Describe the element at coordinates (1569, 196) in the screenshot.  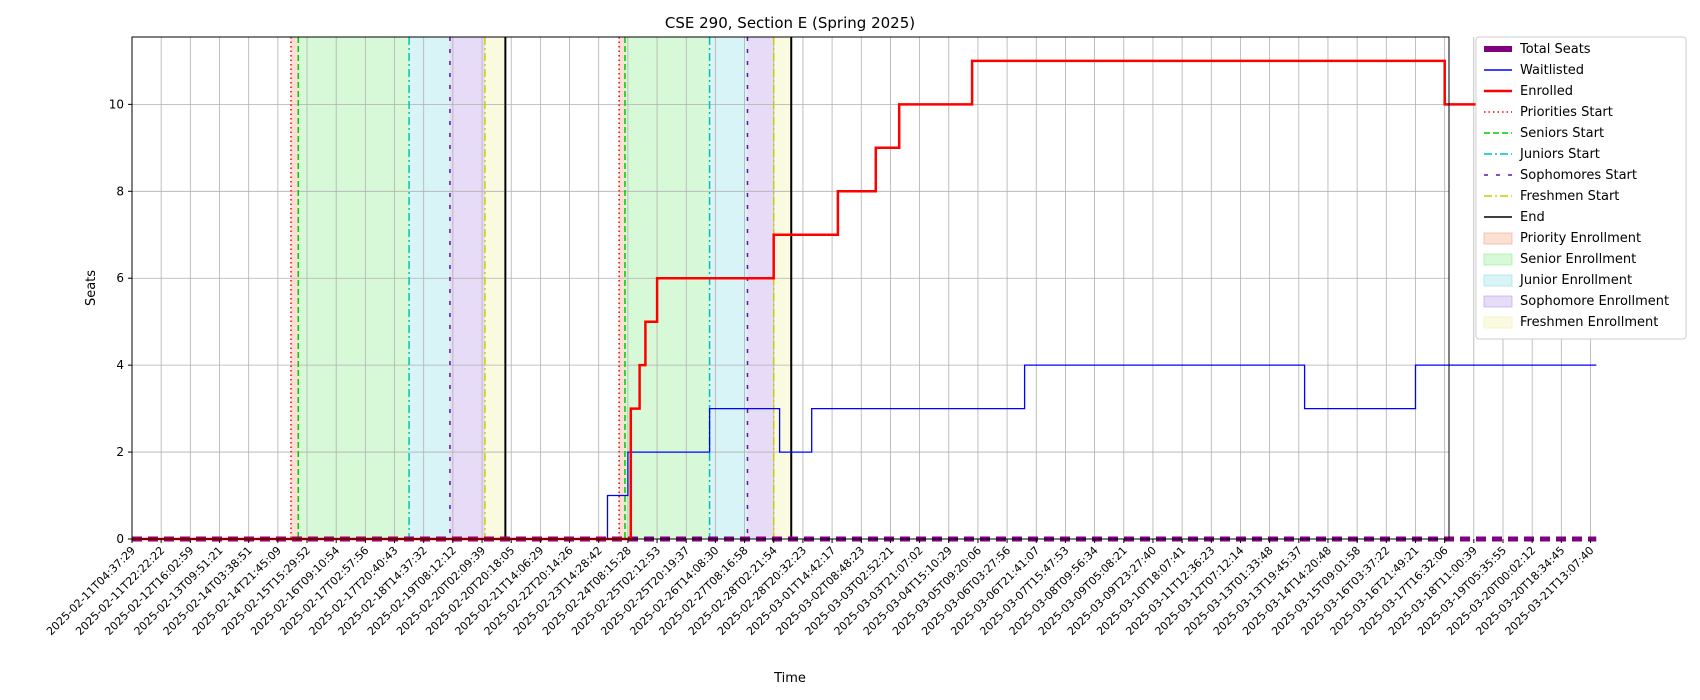
I see `legend-label-freshmen-start: Freshmen Start` at that location.